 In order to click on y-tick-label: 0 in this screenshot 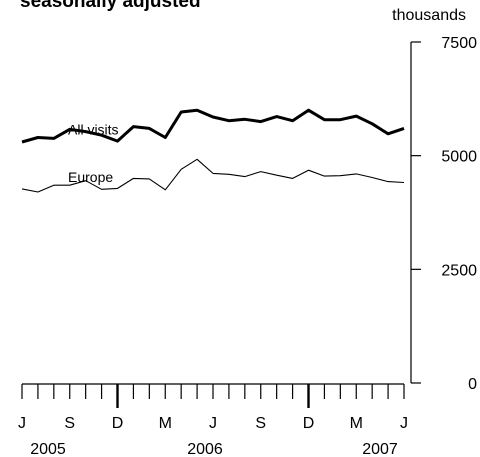, I will do `click(472, 384)`.